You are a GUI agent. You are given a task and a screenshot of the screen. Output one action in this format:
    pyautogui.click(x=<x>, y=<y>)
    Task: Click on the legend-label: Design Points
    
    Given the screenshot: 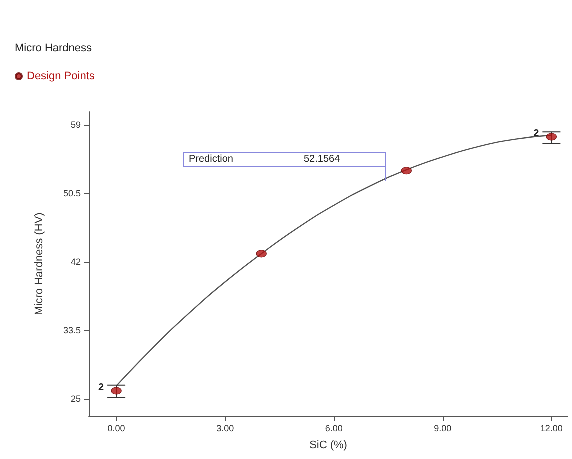 What is the action you would take?
    pyautogui.click(x=61, y=76)
    